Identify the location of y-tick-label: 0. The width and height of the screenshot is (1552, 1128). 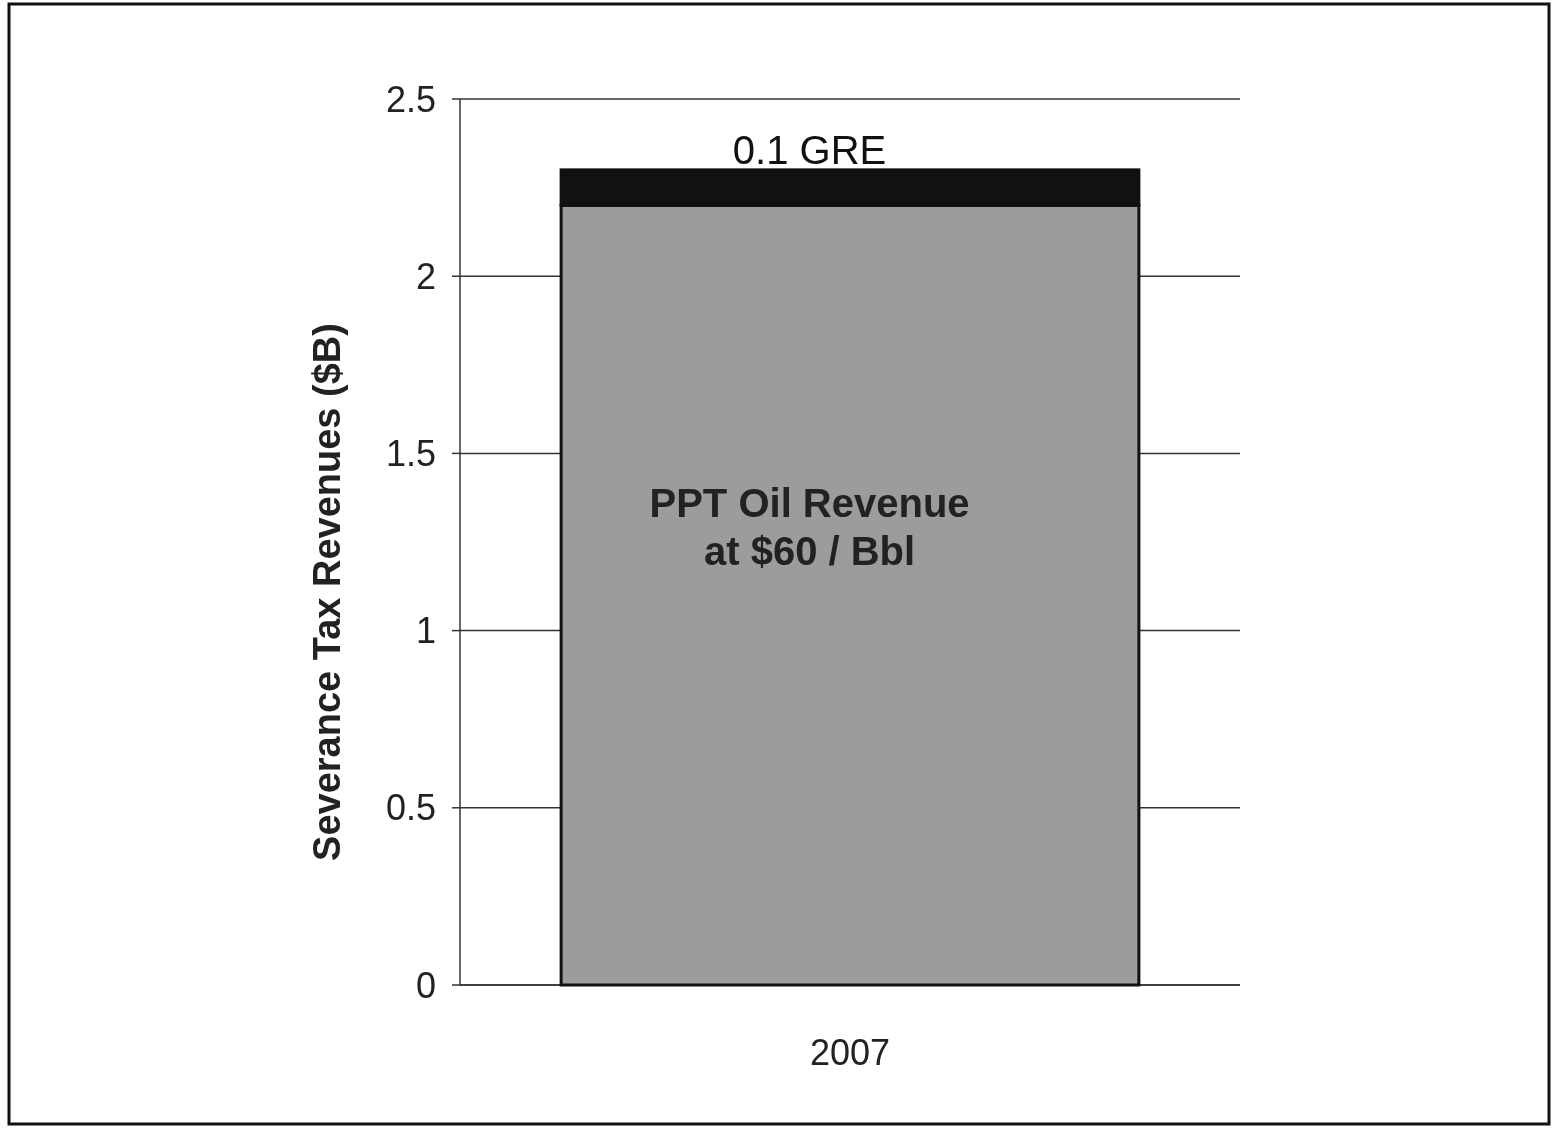
(425, 985).